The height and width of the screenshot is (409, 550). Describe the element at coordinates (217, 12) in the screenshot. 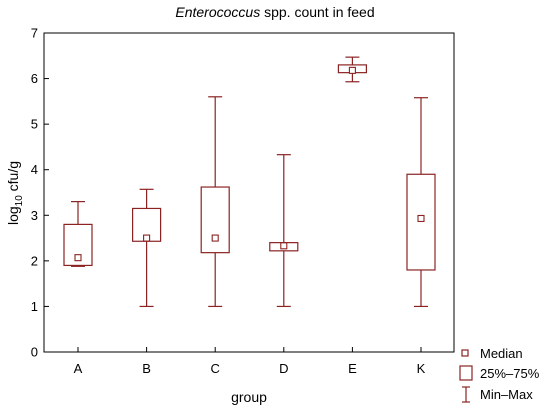

I see `chart-title-italic: Enterococcus` at that location.